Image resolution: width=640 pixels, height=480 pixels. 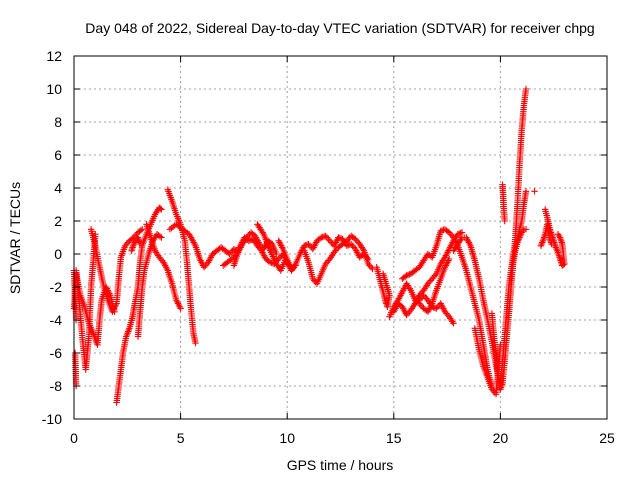 I want to click on x-tick-label: 15, so click(x=394, y=438).